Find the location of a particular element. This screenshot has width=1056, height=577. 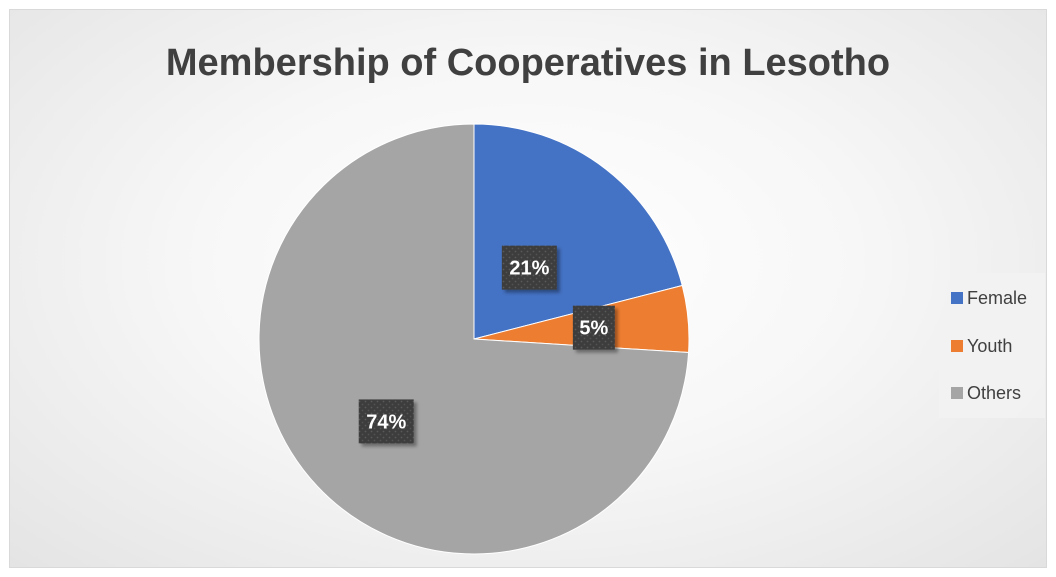

legend-swatch-female is located at coordinates (957, 298).